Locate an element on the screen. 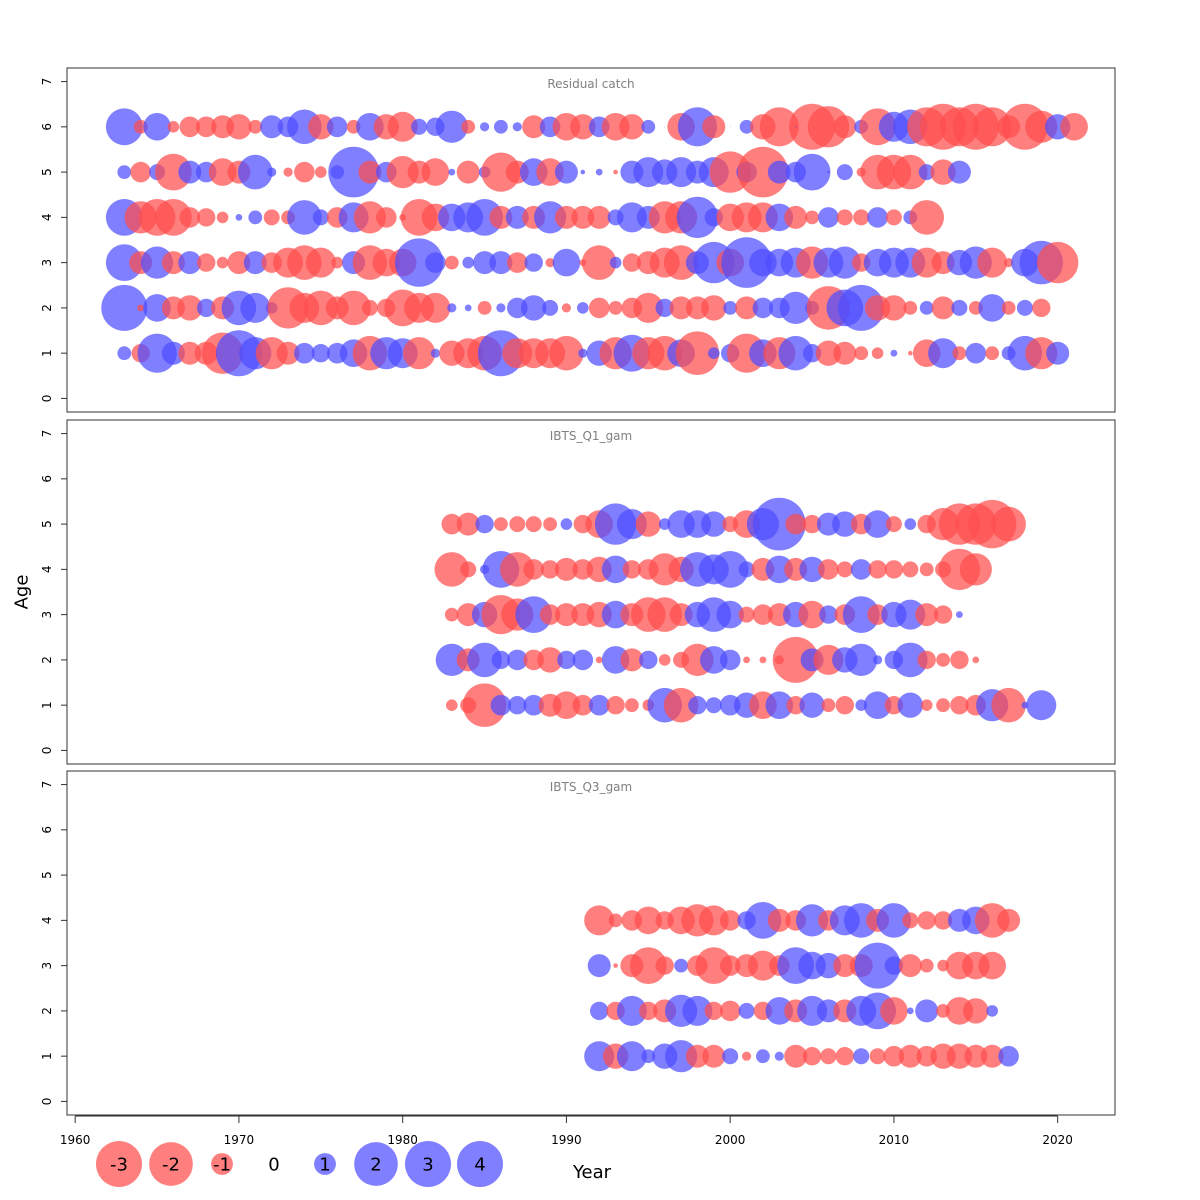 This screenshot has width=1200, height=1200. y-tick-label: 4 is located at coordinates (47, 570).